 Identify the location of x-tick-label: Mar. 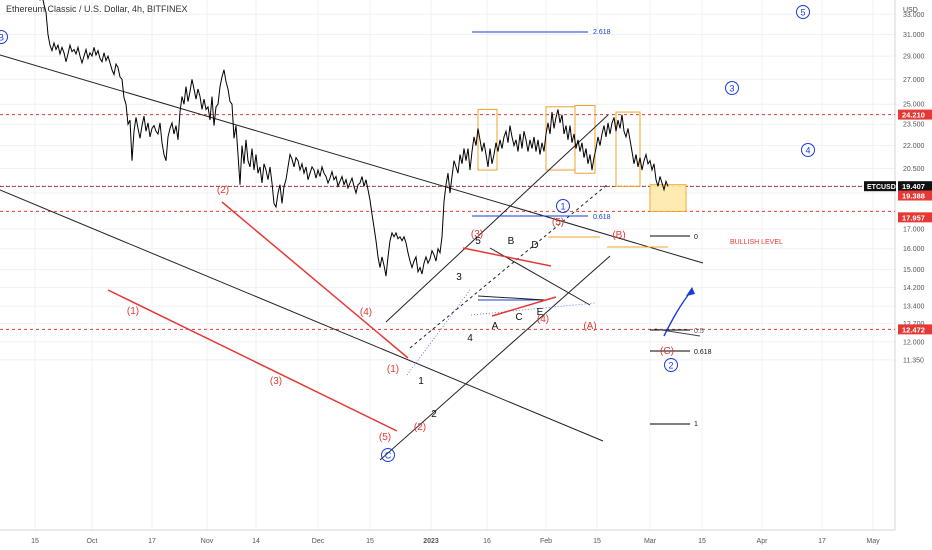
(650, 541).